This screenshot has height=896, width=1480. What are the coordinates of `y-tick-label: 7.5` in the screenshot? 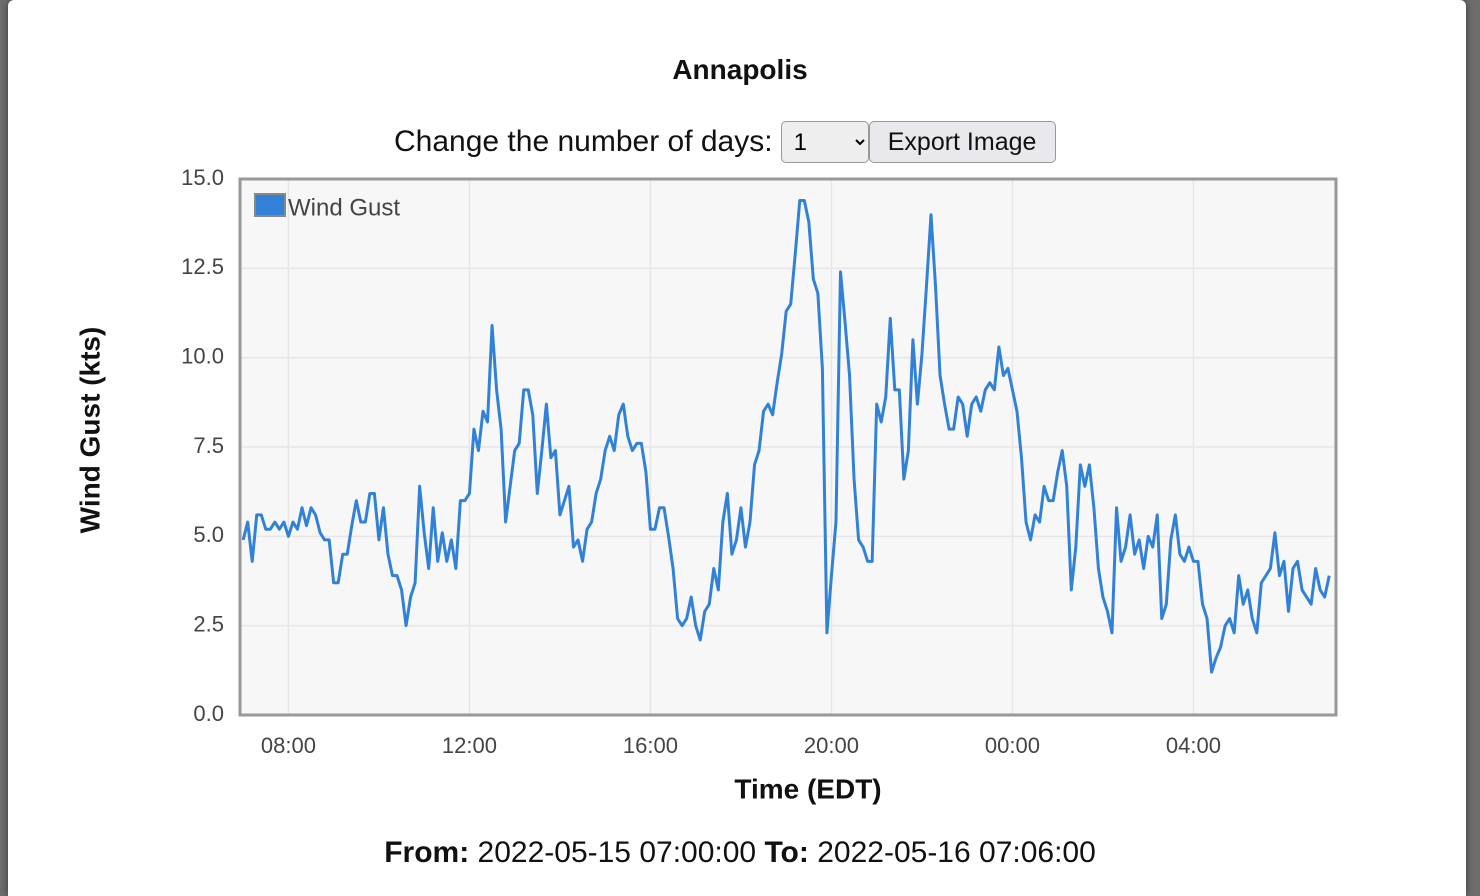 It's located at (208, 445).